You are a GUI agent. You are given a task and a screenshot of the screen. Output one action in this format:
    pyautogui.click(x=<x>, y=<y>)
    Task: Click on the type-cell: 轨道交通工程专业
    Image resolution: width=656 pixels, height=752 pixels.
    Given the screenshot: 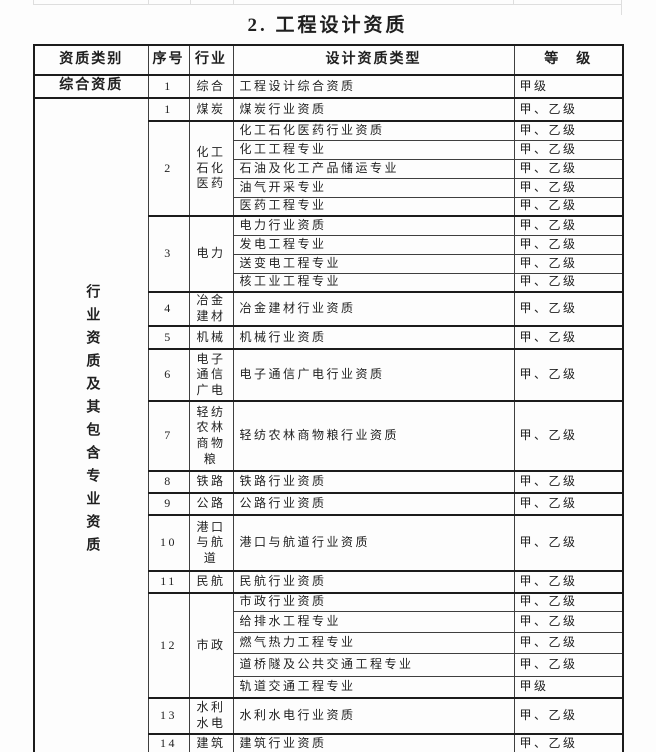 What is the action you would take?
    pyautogui.click(x=373, y=687)
    